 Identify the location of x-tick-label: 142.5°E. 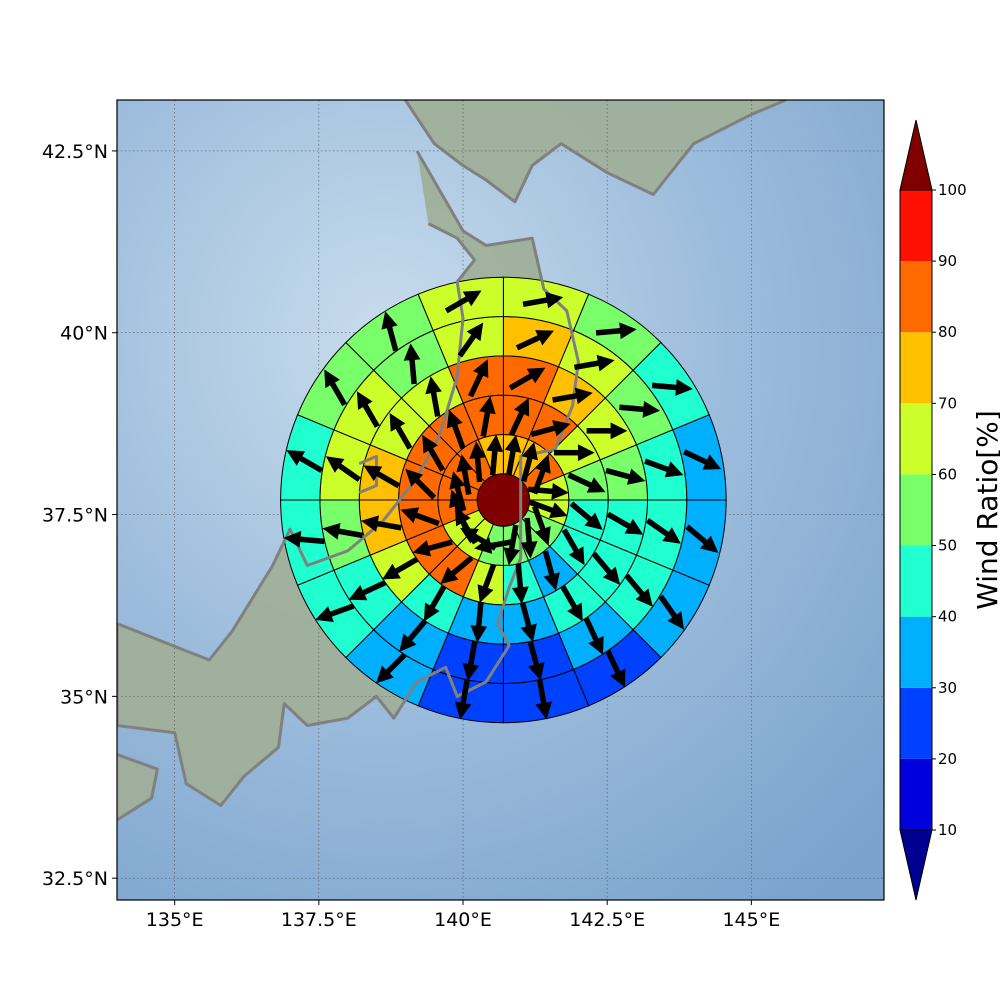
(607, 920).